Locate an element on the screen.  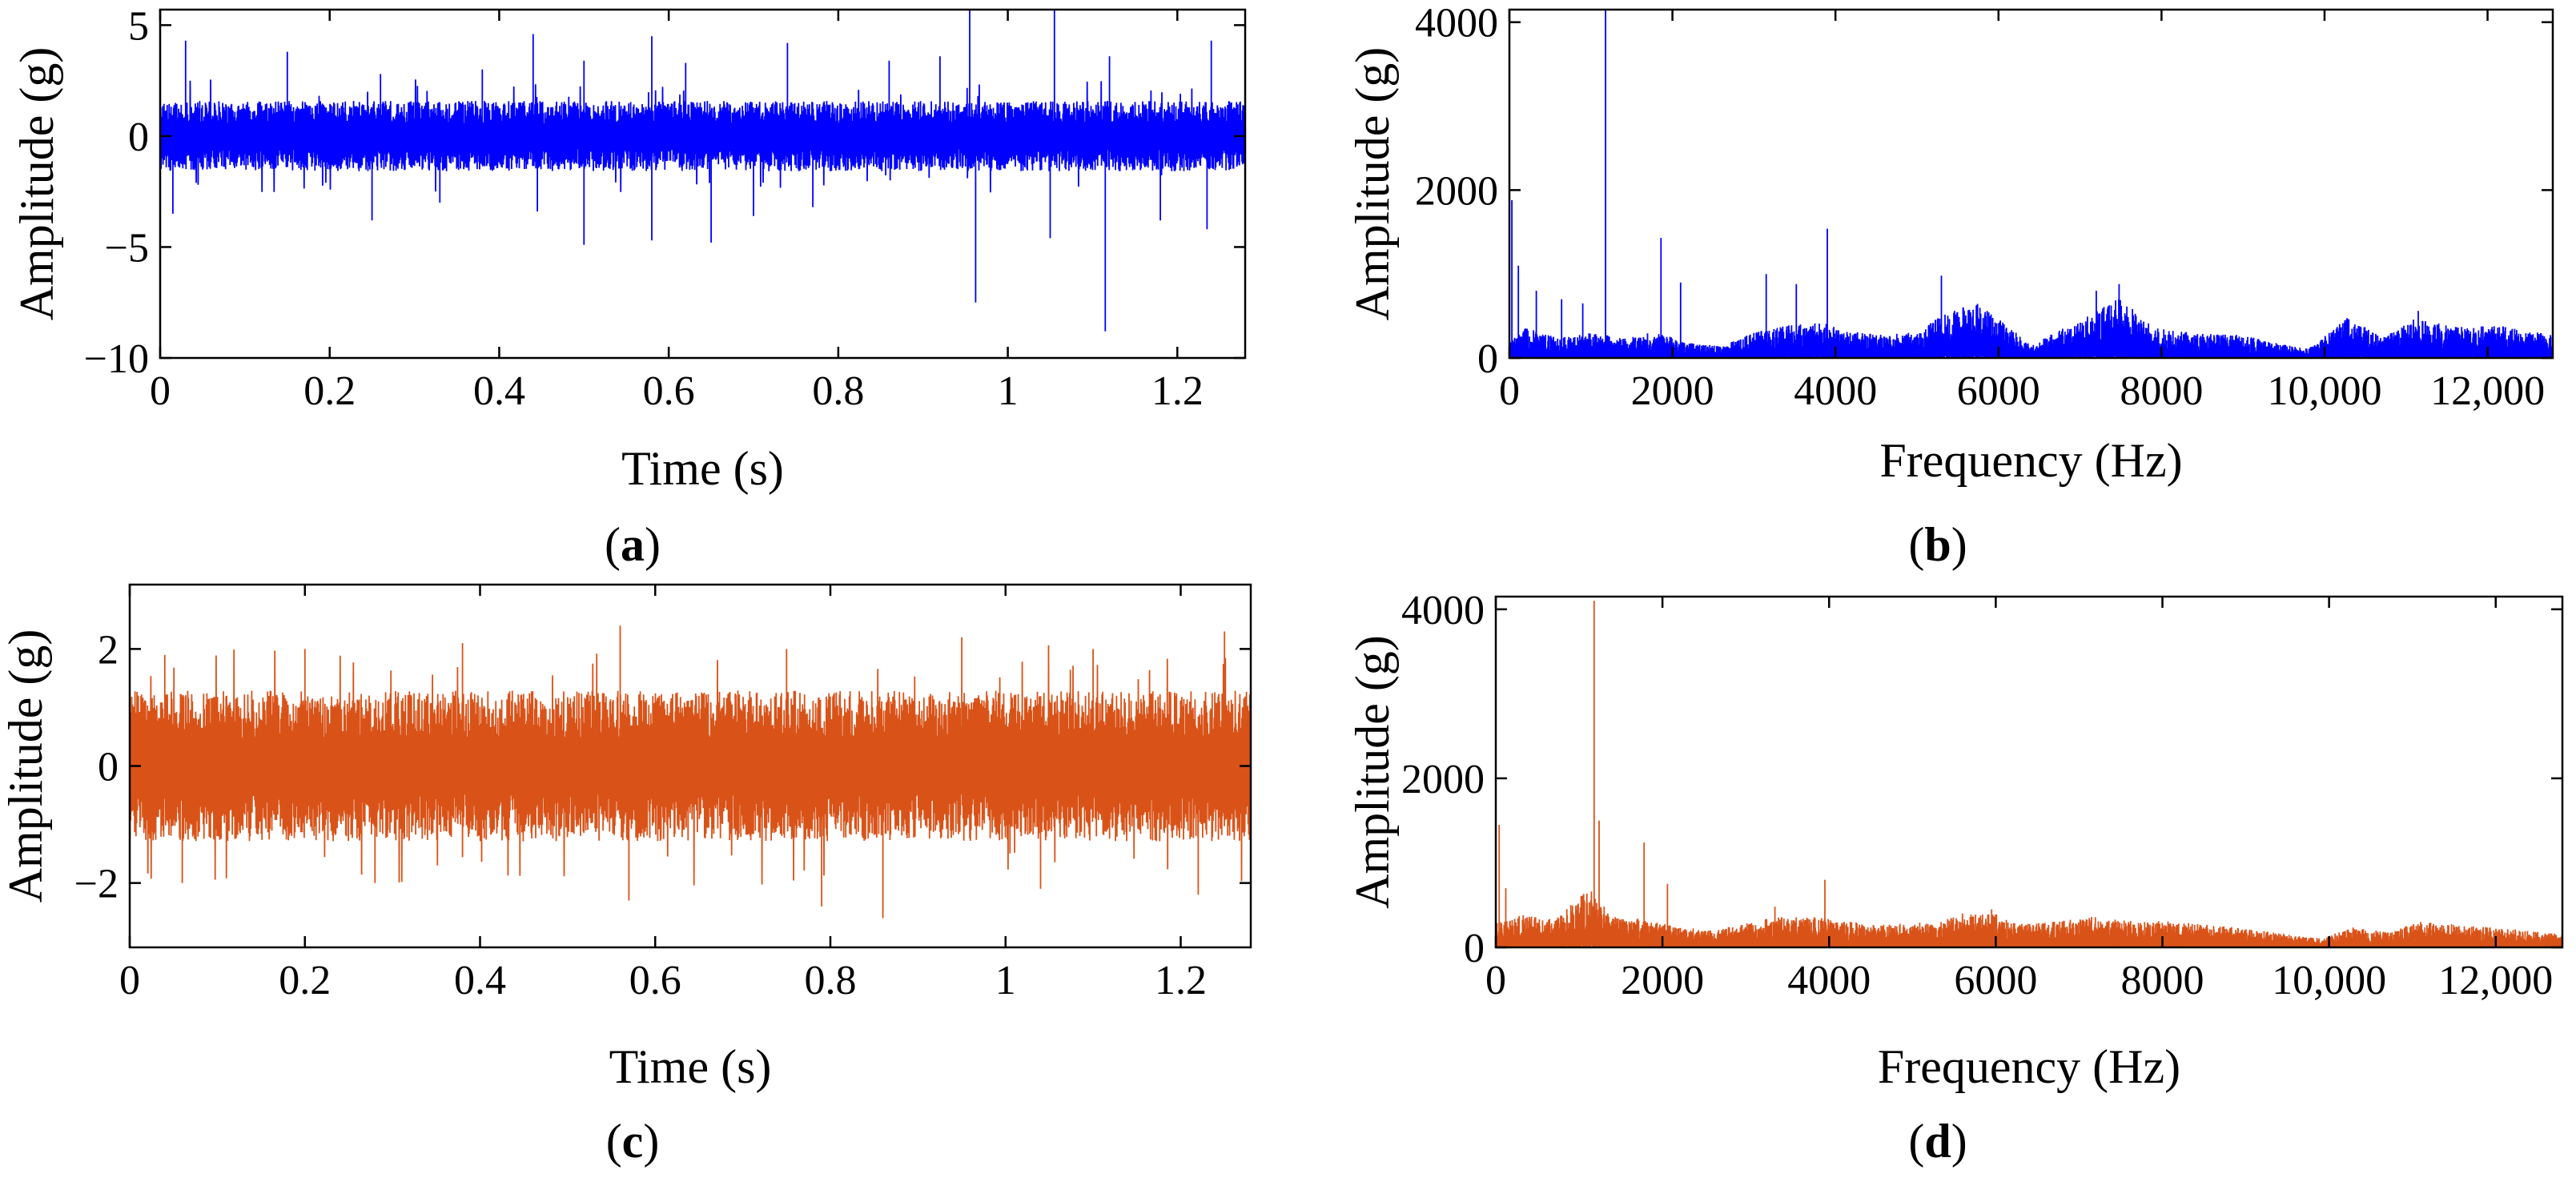
panel-label-letter: d is located at coordinates (1937, 1141).